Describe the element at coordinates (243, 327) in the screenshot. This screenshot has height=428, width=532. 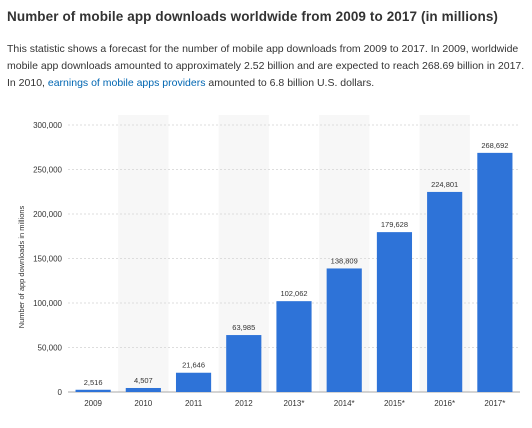
I see `value-label: 63,985` at that location.